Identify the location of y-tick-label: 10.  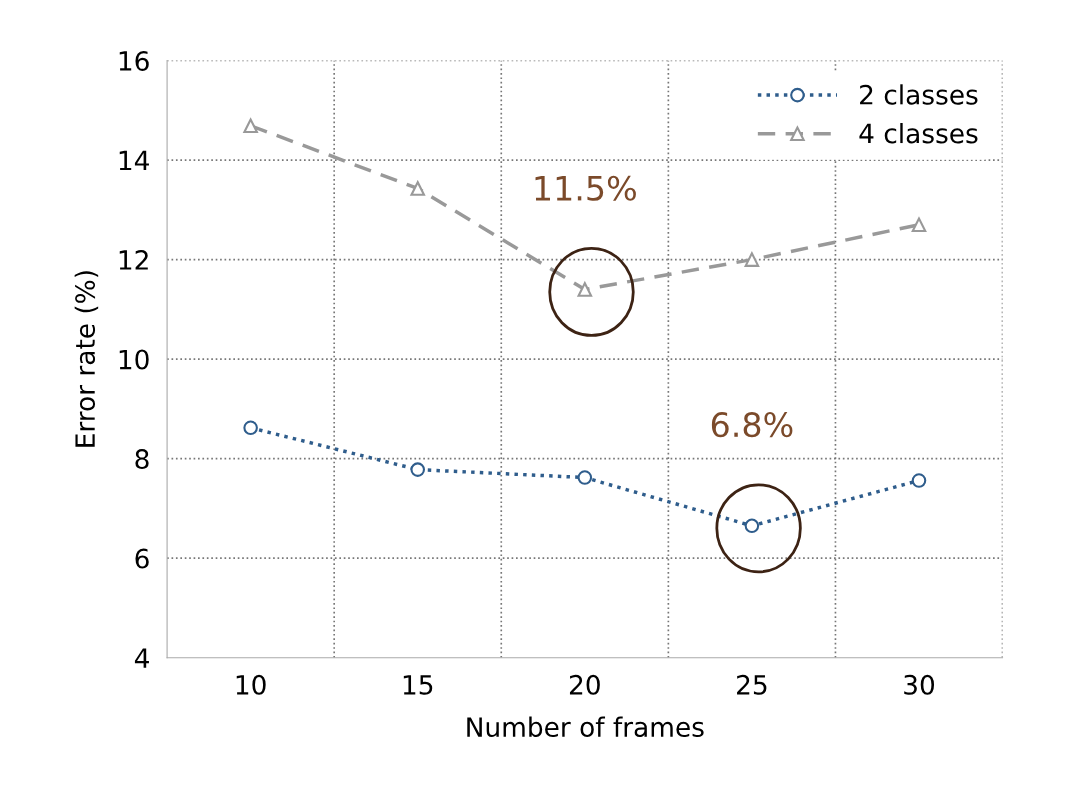
(134, 359).